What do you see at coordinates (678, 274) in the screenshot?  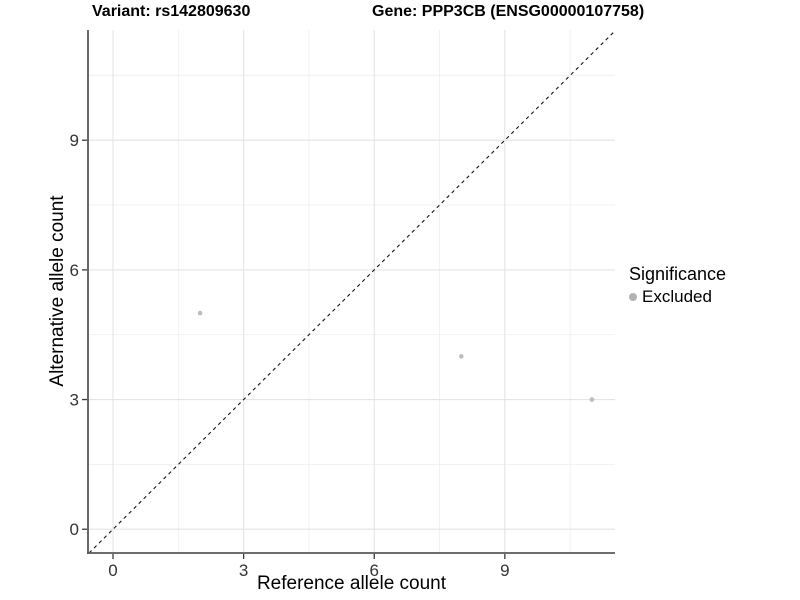 I see `legend-title: Significance` at bounding box center [678, 274].